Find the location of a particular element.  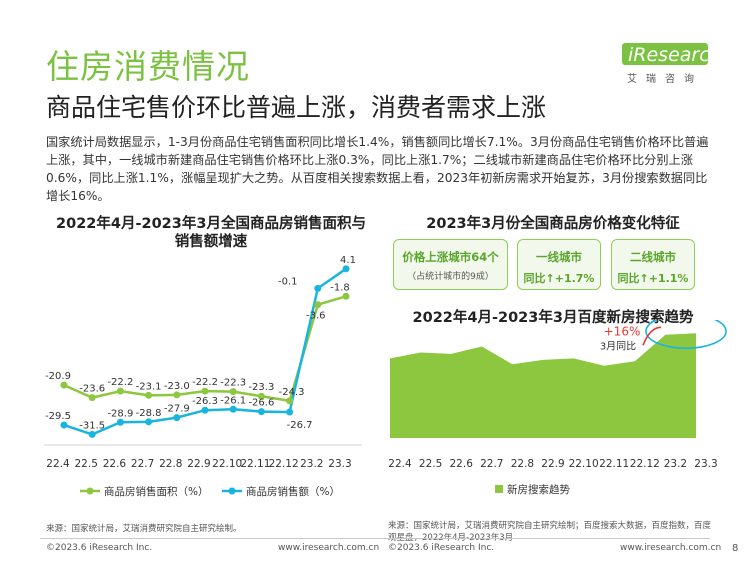

point-amount-22.8 is located at coordinates (177, 418).